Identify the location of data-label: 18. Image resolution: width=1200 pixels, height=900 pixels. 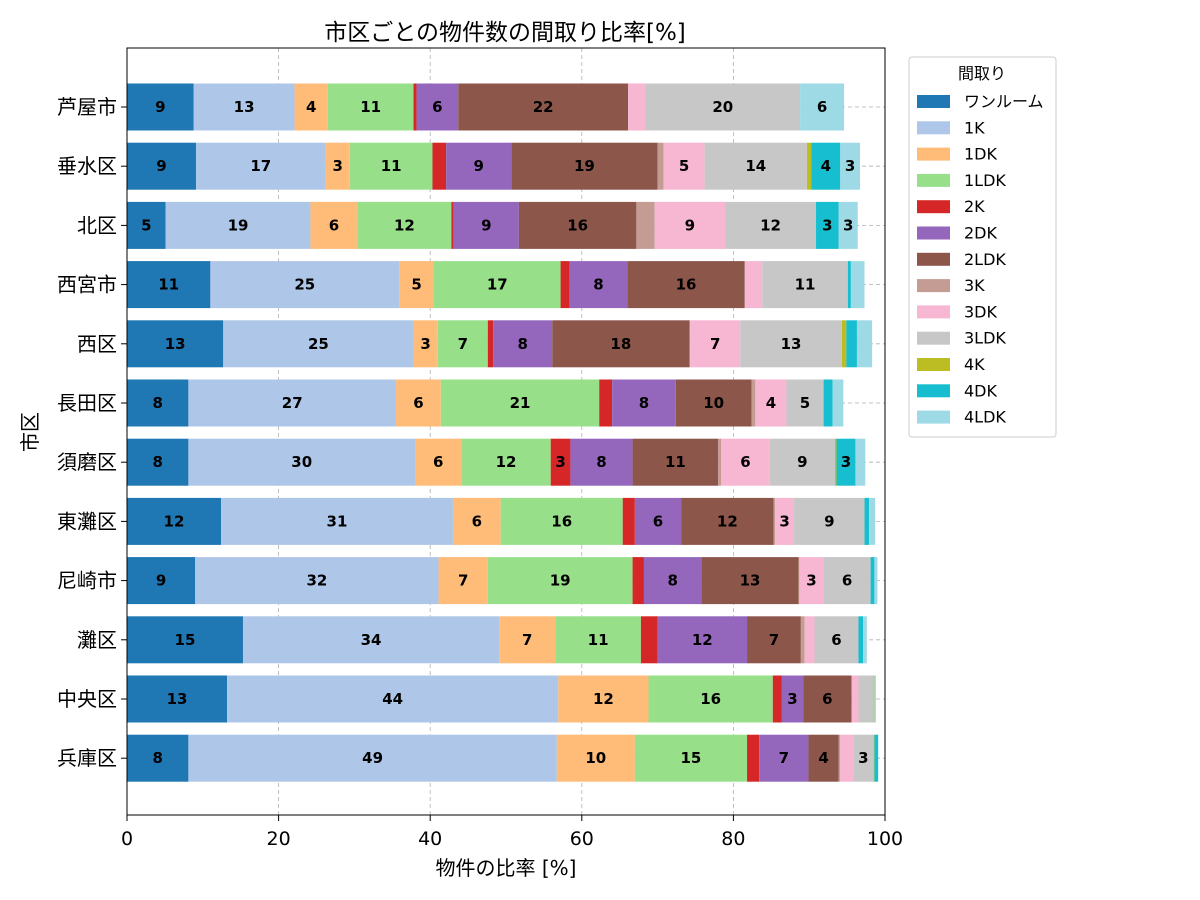
(620, 344).